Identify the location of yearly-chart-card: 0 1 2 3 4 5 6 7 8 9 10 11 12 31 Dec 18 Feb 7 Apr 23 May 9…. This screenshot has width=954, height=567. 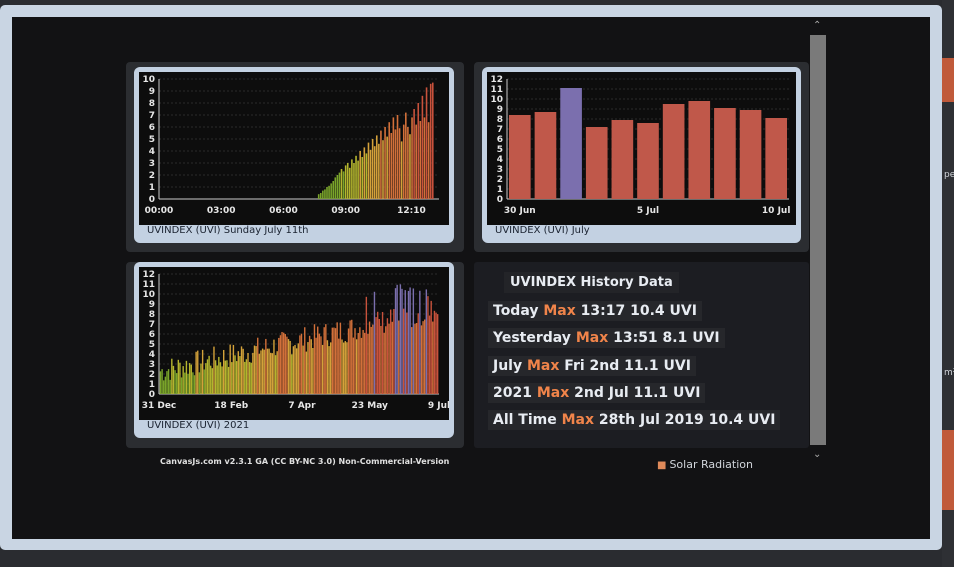
(294, 350).